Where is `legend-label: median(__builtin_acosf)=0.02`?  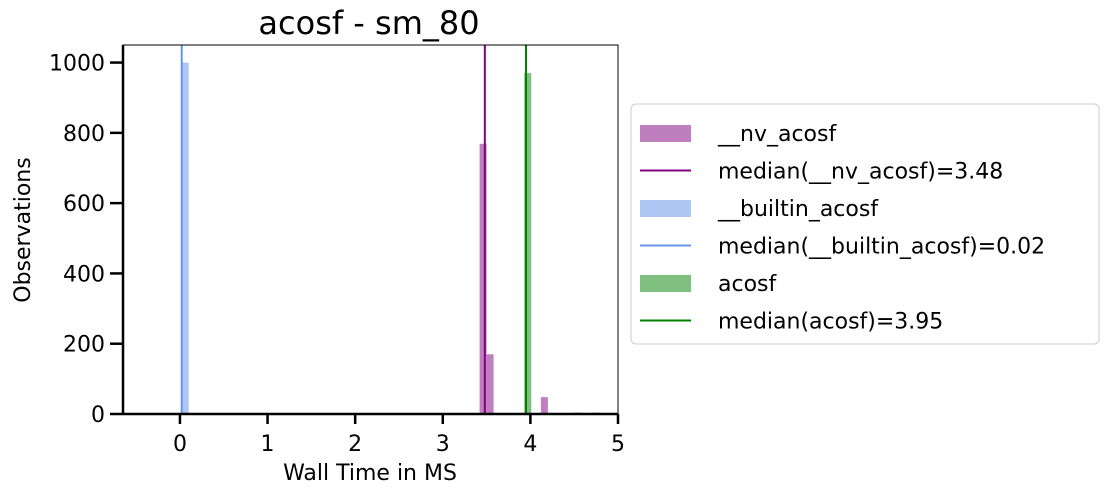
legend-label: median(__builtin_acosf)=0.02 is located at coordinates (881, 247).